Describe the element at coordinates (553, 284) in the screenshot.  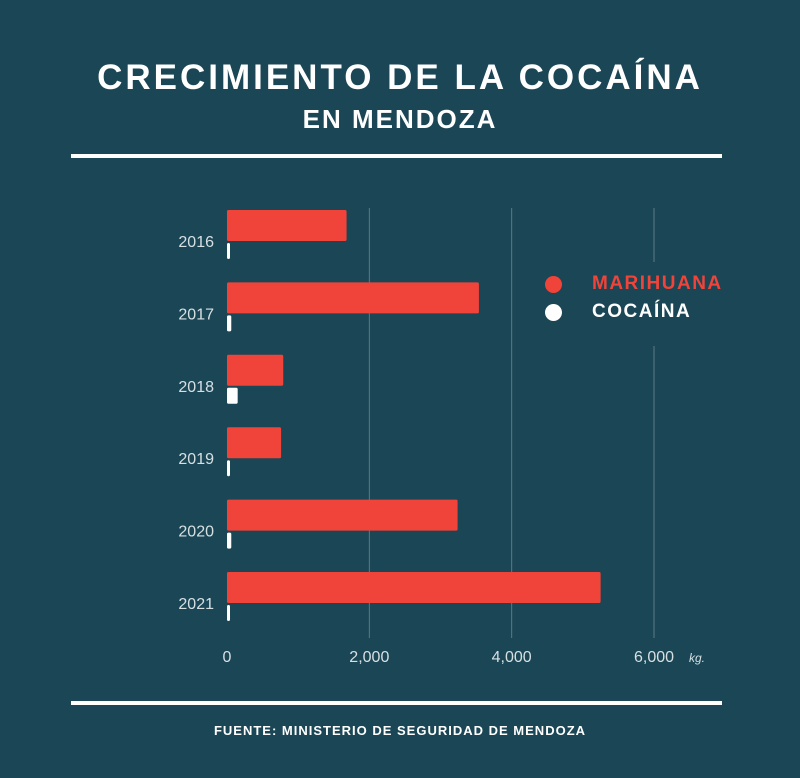
I see `legend-dot-marihuana` at that location.